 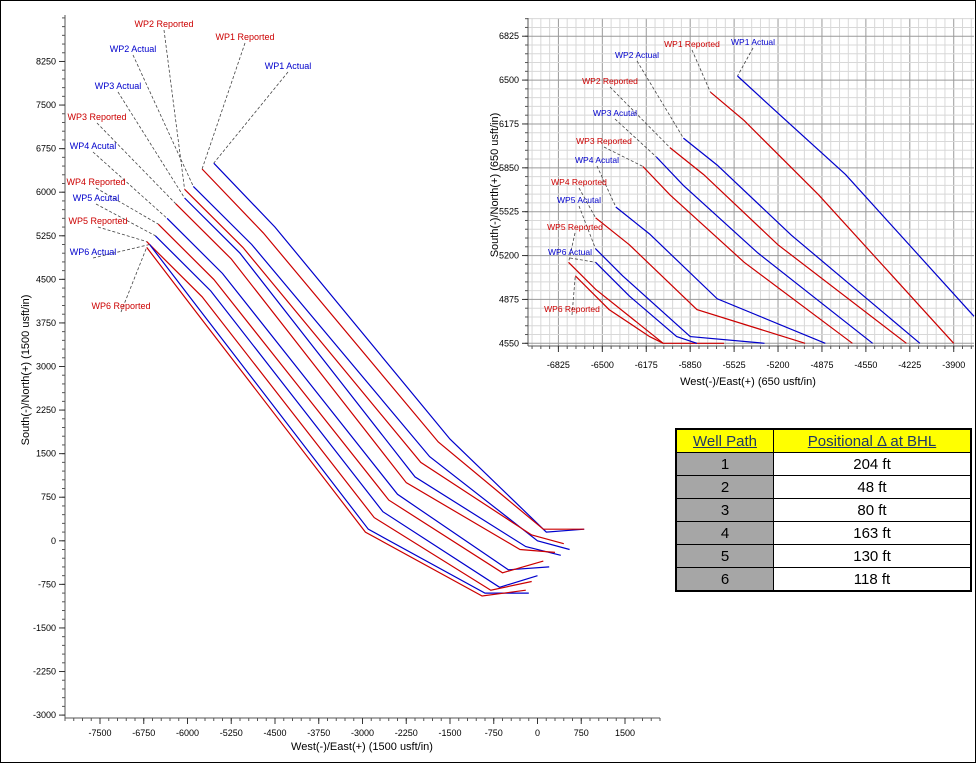 I want to click on y-tick-label: 5850, so click(x=509, y=168).